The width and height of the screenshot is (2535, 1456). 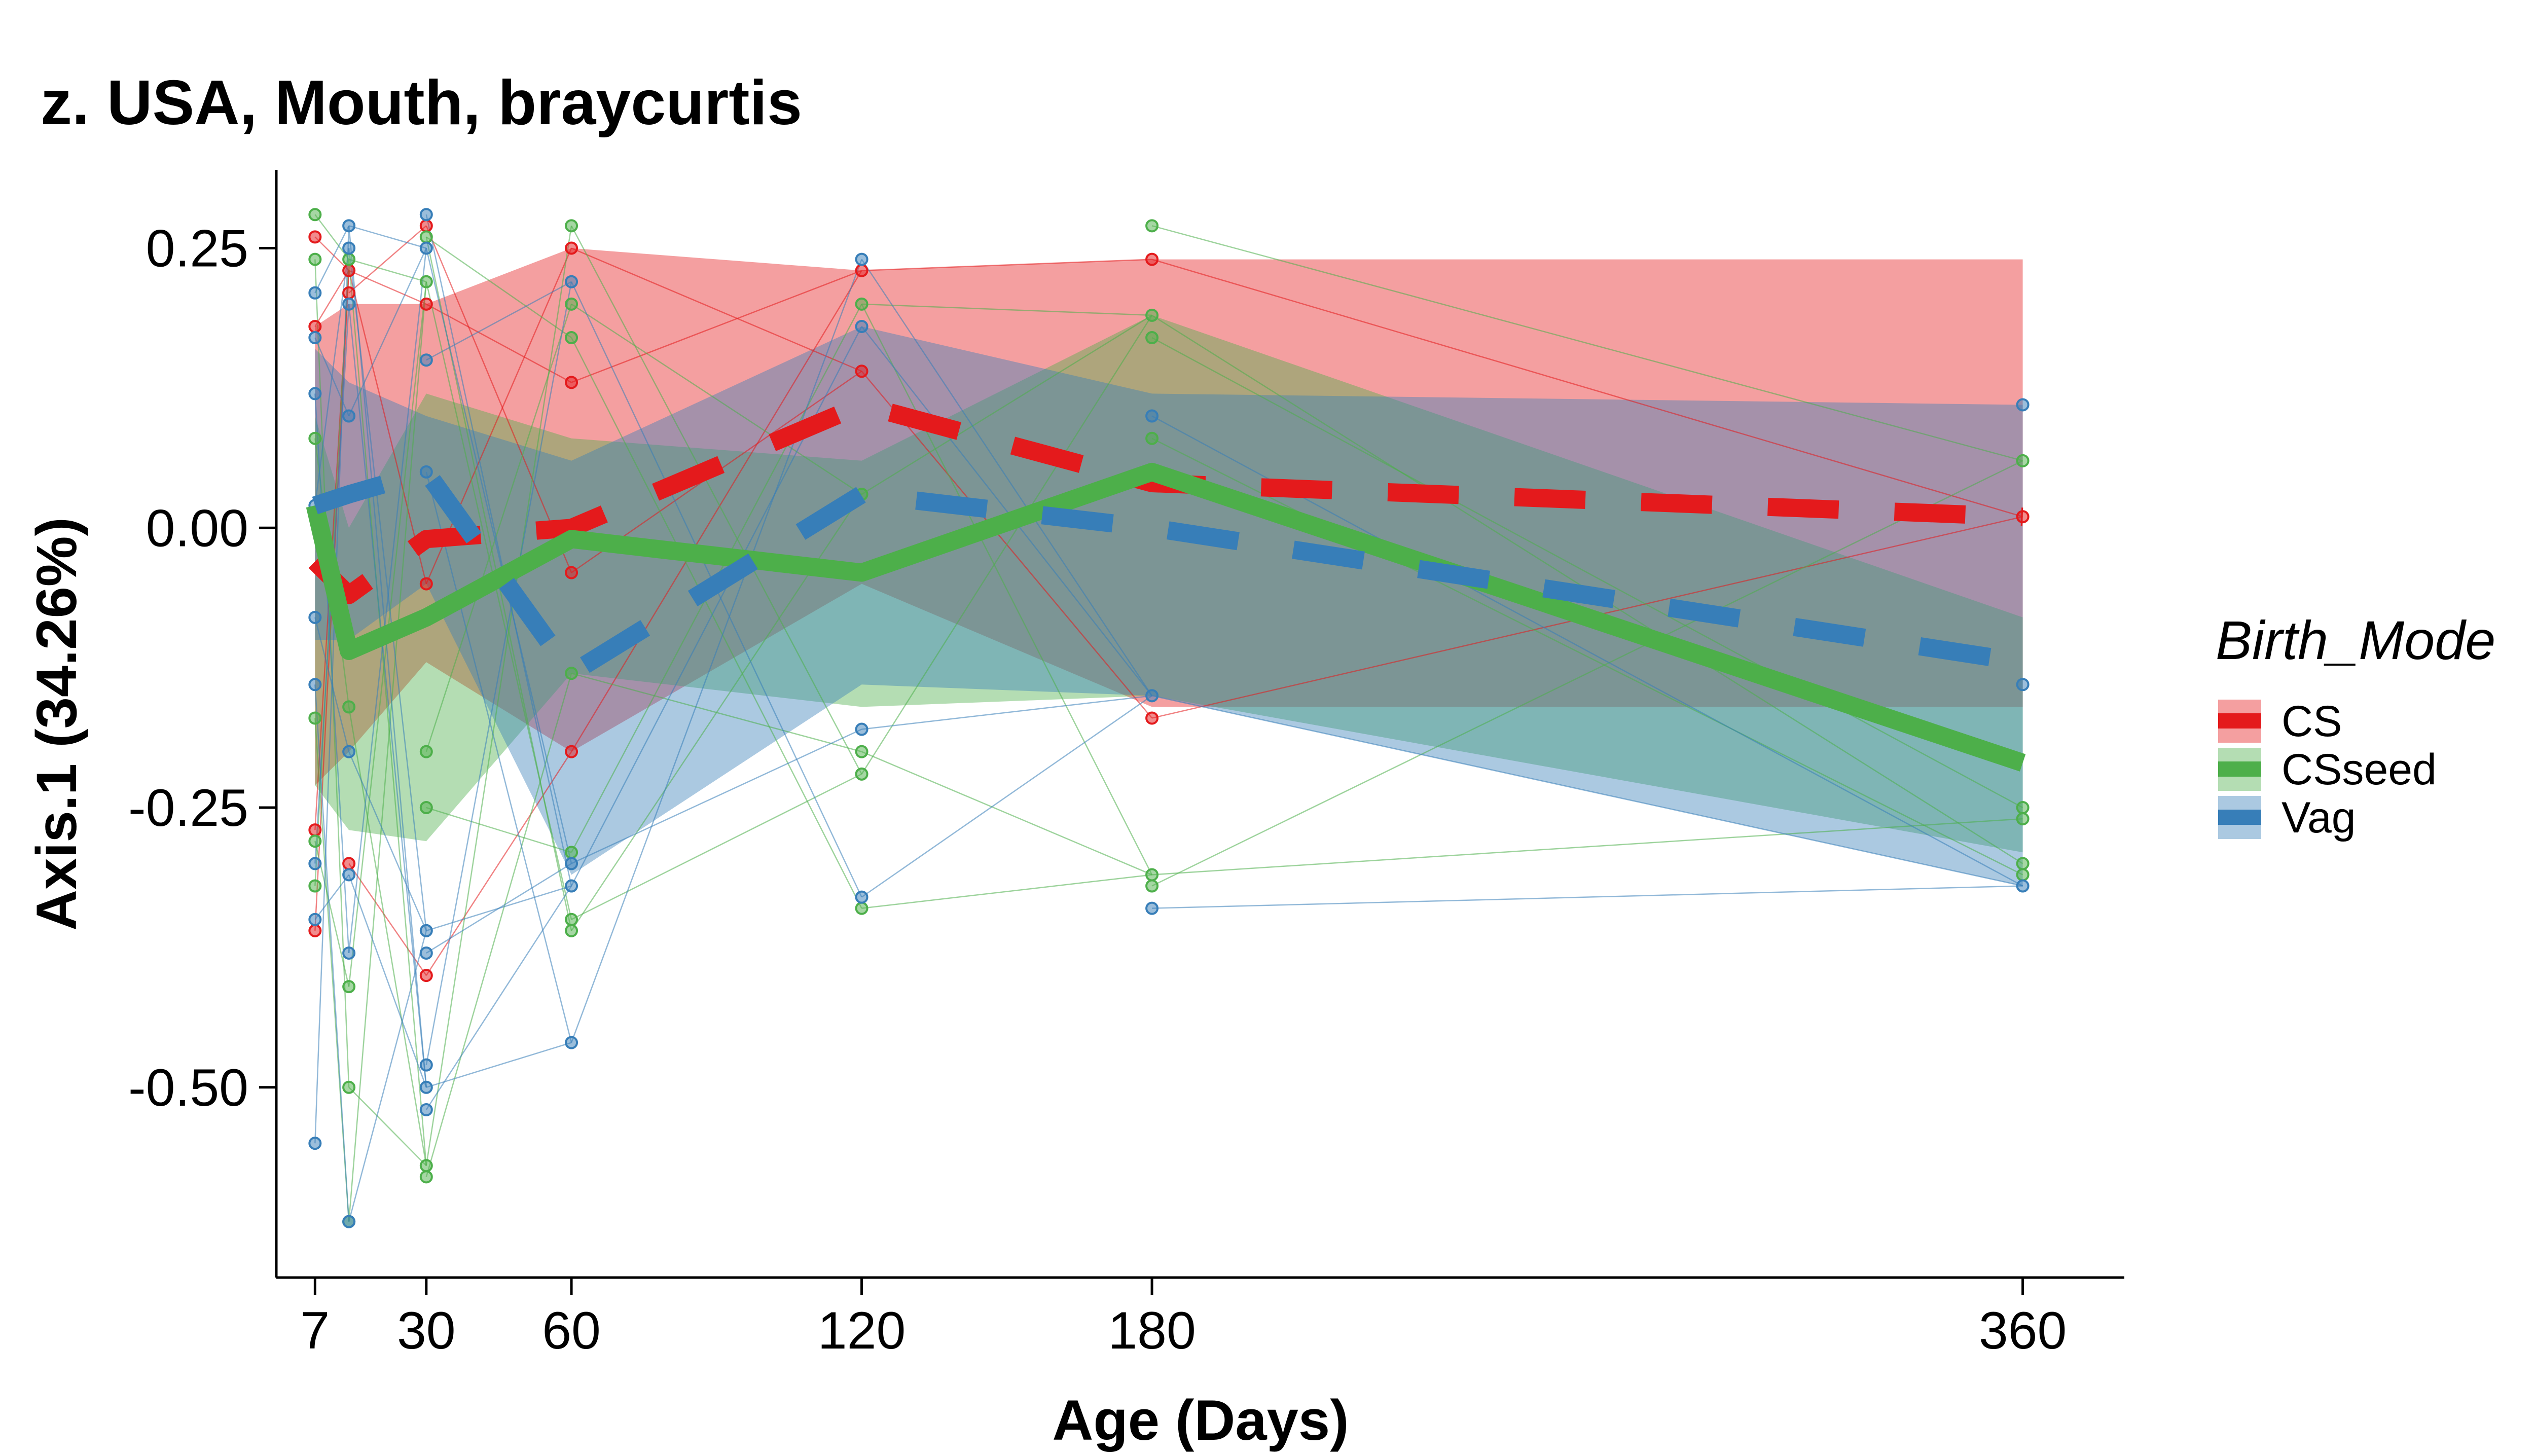 What do you see at coordinates (2355, 640) in the screenshot?
I see `legend-title: Birth_Mode` at bounding box center [2355, 640].